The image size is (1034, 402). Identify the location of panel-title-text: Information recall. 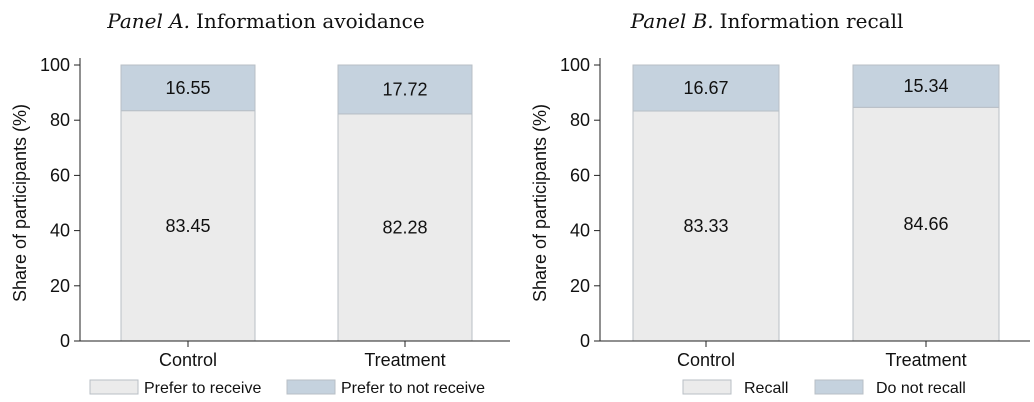
(812, 21).